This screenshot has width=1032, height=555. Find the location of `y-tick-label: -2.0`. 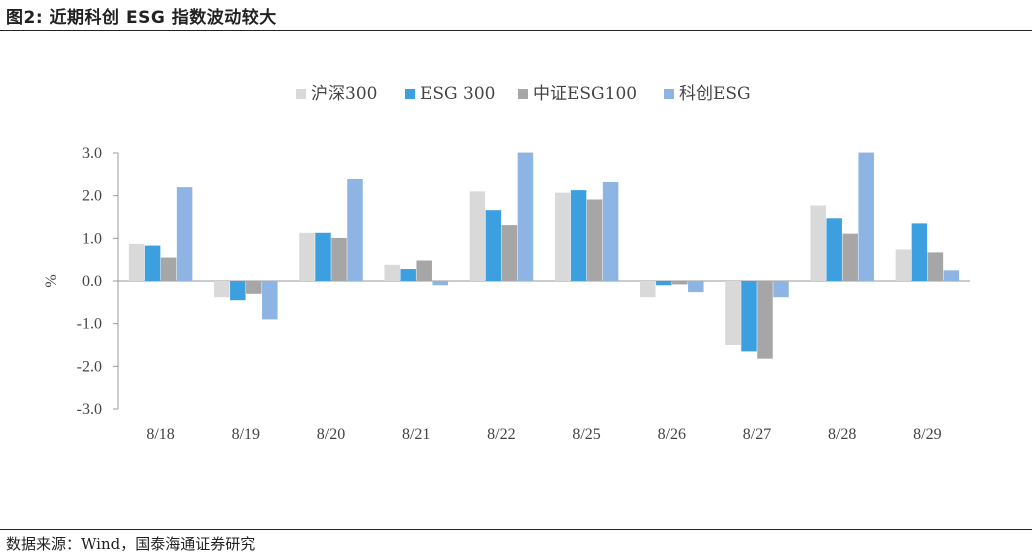

y-tick-label: -2.0 is located at coordinates (89, 366).